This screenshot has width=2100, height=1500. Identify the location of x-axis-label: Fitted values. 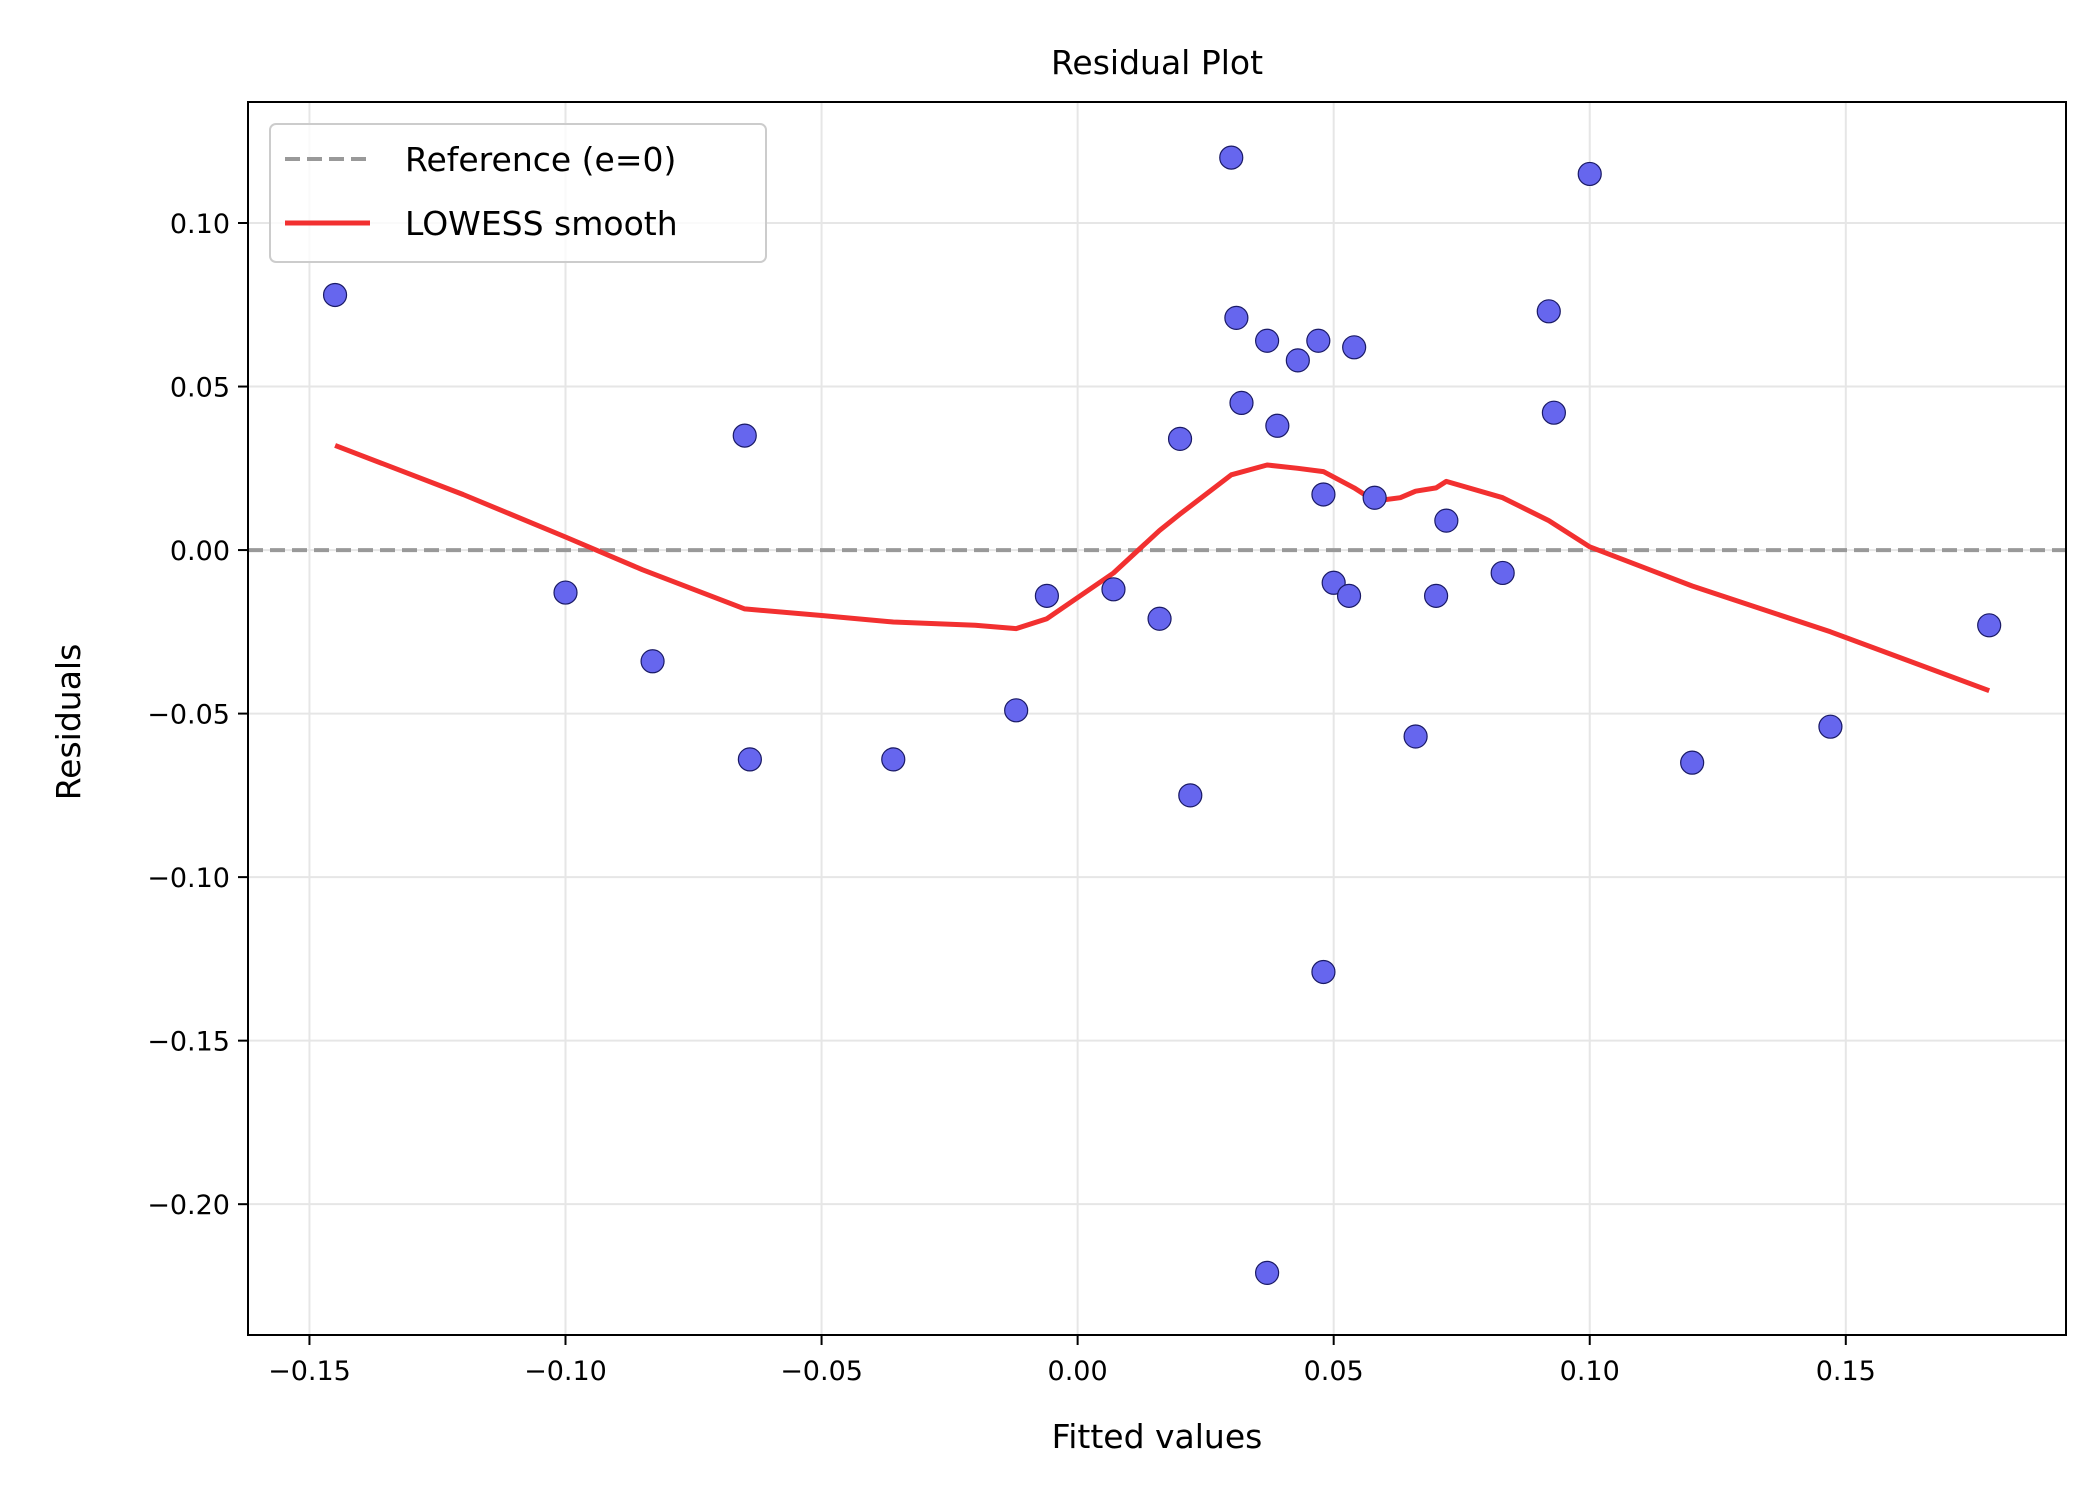
(1157, 1436).